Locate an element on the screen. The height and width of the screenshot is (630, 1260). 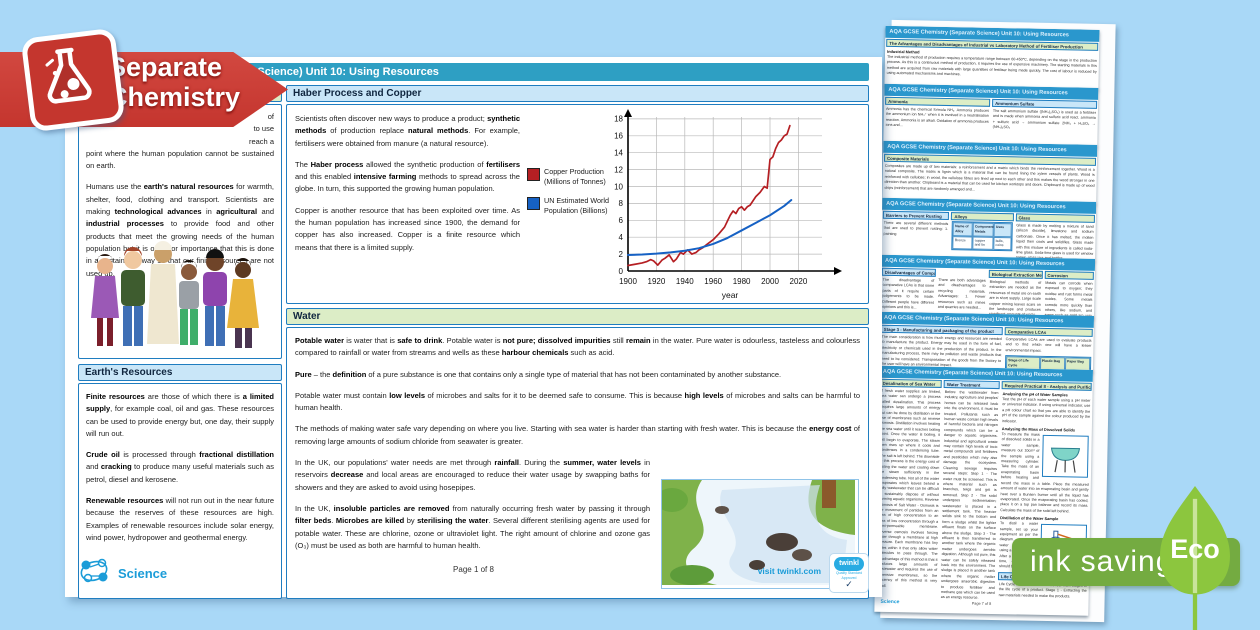
svg-text: 4 is located at coordinates (621, 237).